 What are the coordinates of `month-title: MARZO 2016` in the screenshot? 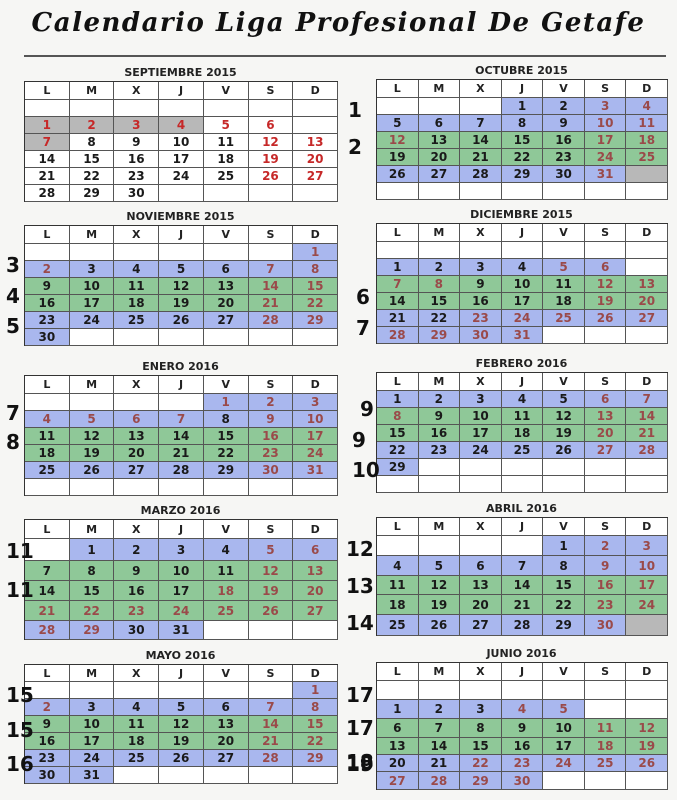 It's located at (180, 510).